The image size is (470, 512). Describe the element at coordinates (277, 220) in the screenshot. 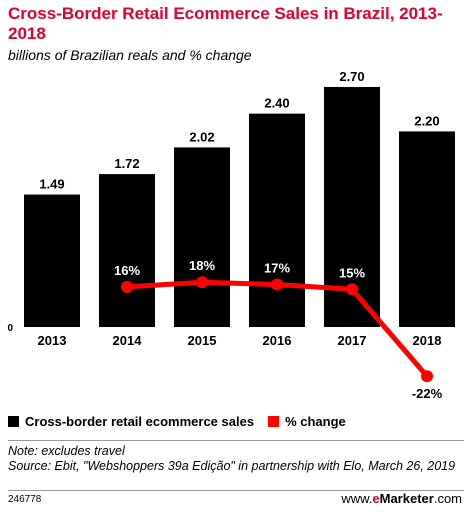

I see `bar-2016` at that location.